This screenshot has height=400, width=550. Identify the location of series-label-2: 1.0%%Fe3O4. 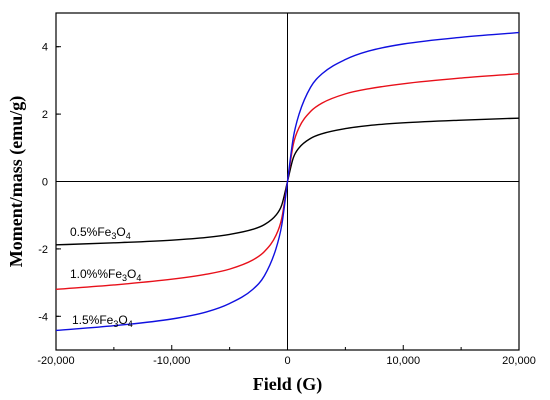
(105, 275).